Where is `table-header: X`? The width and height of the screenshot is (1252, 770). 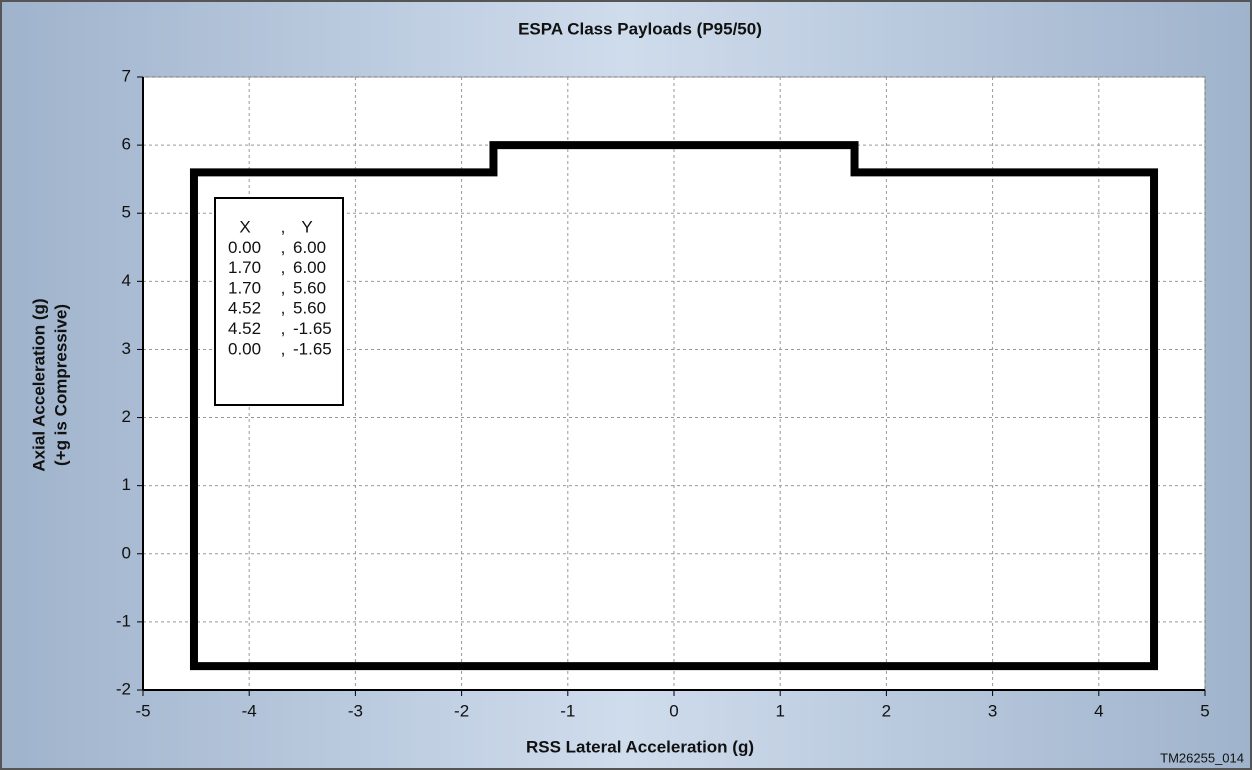
table-header: X is located at coordinates (244, 226).